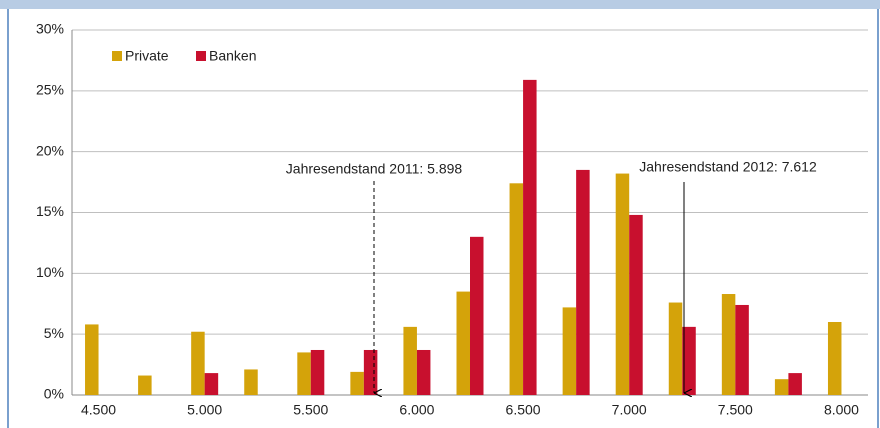  What do you see at coordinates (50, 90) in the screenshot?
I see `y-tick-label: 25%` at bounding box center [50, 90].